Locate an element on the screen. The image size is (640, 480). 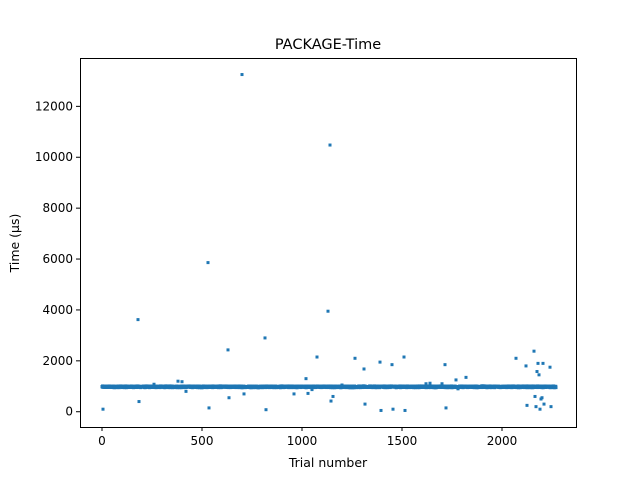
y-tick-label: 4000 is located at coordinates (57, 310).